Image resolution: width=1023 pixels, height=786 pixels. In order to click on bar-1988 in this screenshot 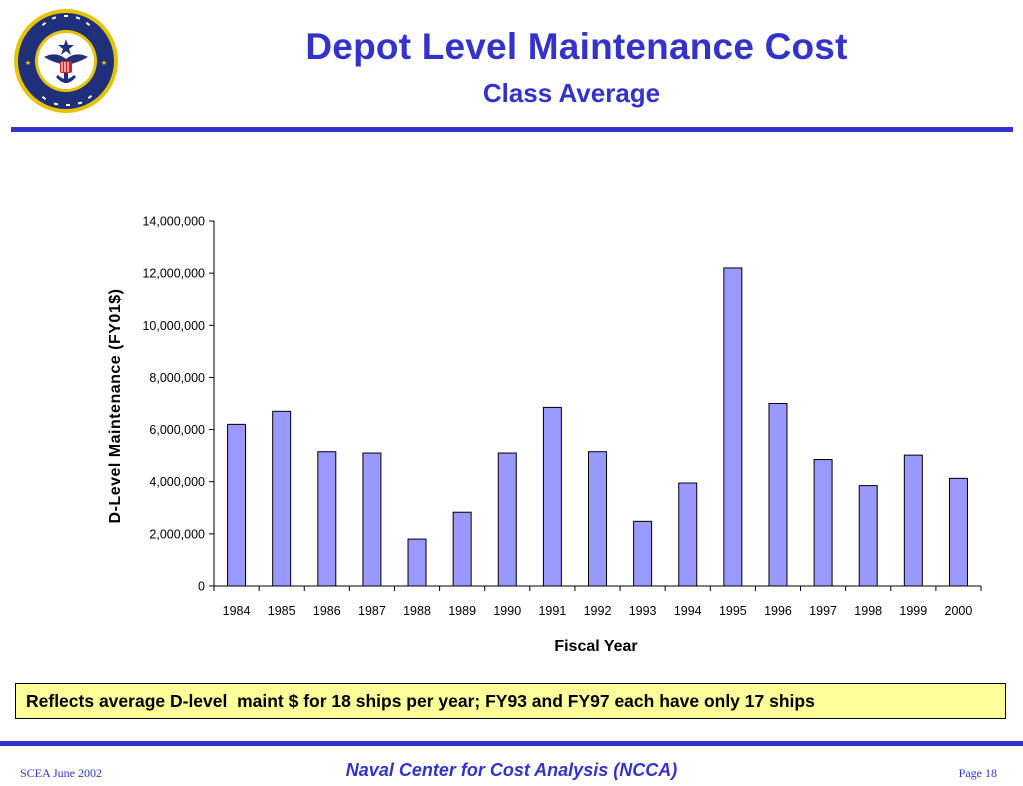, I will do `click(417, 562)`.